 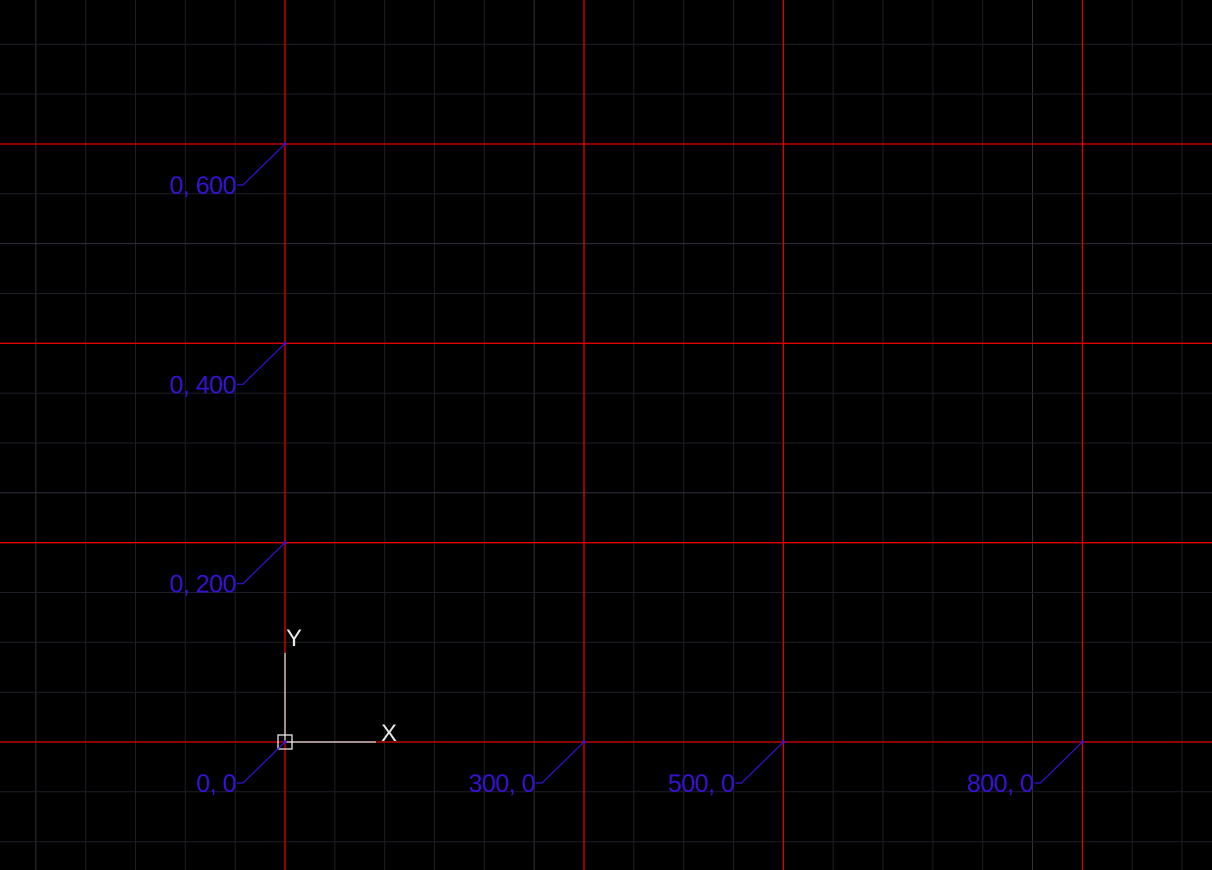 What do you see at coordinates (202, 585) in the screenshot?
I see `coordinate-label-text: 0, 200` at bounding box center [202, 585].